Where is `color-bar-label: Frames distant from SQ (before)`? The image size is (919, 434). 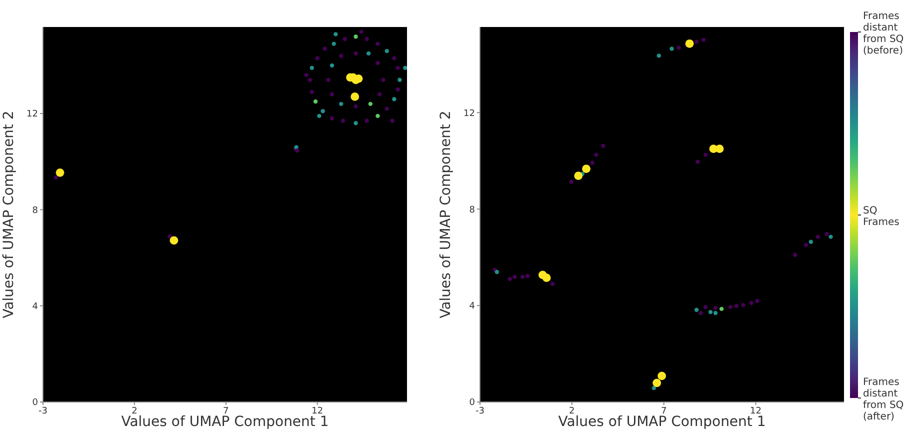
color-bar-label: Frames distant from SQ (before) is located at coordinates (883, 33).